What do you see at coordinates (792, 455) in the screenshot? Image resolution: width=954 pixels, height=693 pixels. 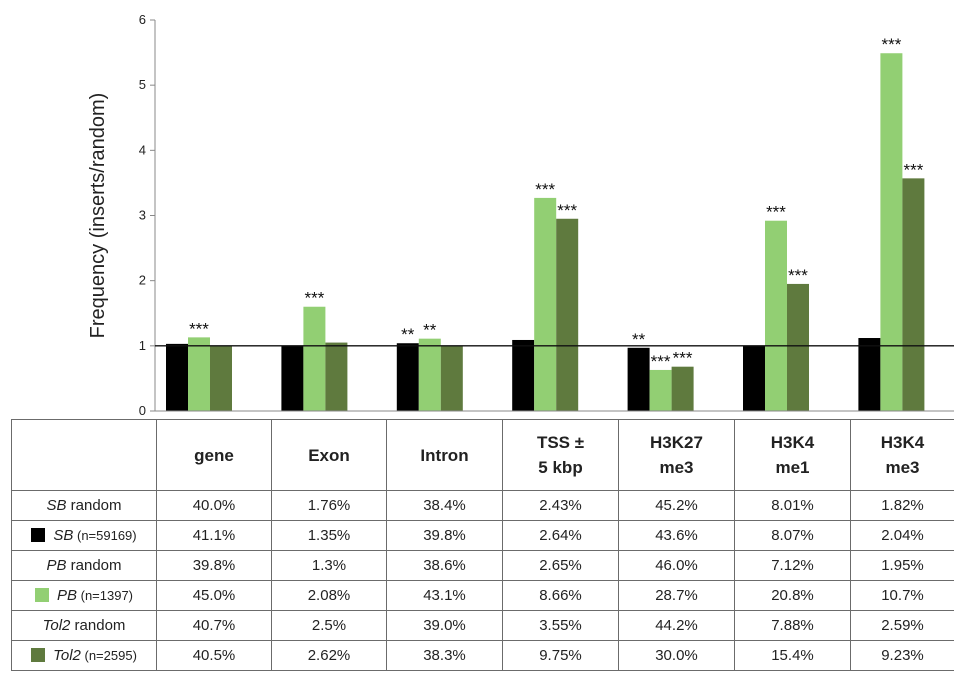 I see `category-header: H3K4 me1` at bounding box center [792, 455].